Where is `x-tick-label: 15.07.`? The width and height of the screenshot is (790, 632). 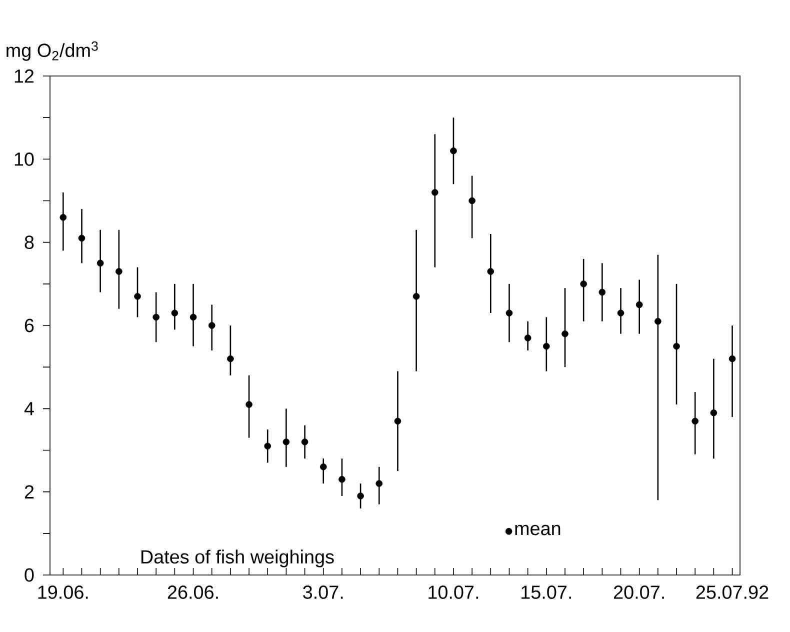
x-tick-label: 15.07. is located at coordinates (546, 592).